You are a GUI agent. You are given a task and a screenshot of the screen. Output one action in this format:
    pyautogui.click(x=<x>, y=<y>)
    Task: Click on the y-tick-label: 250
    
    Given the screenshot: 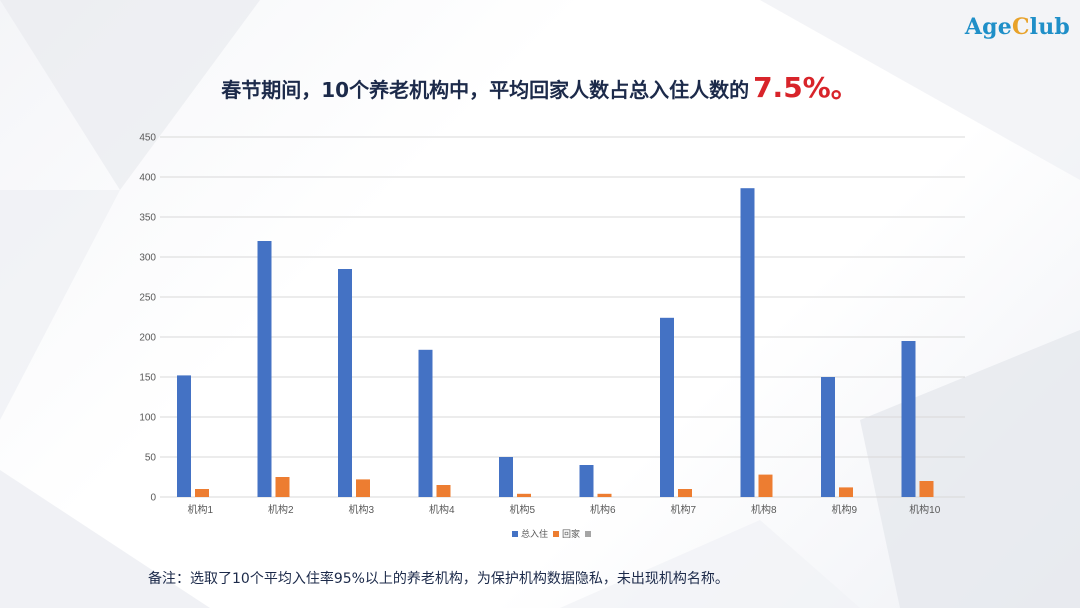 What is the action you would take?
    pyautogui.click(x=147, y=298)
    